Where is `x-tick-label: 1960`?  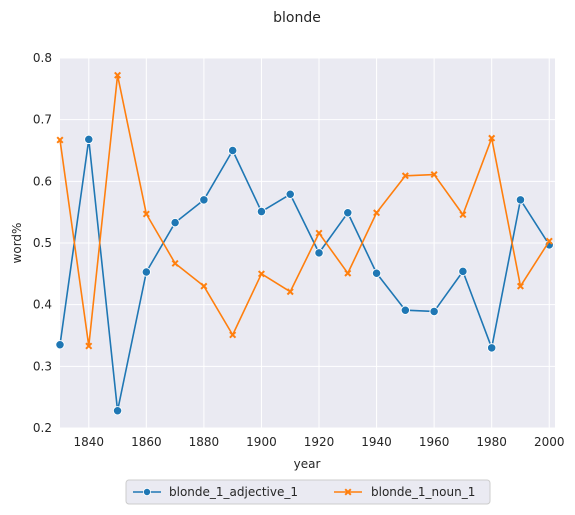
x-tick-label: 1960 is located at coordinates (434, 442).